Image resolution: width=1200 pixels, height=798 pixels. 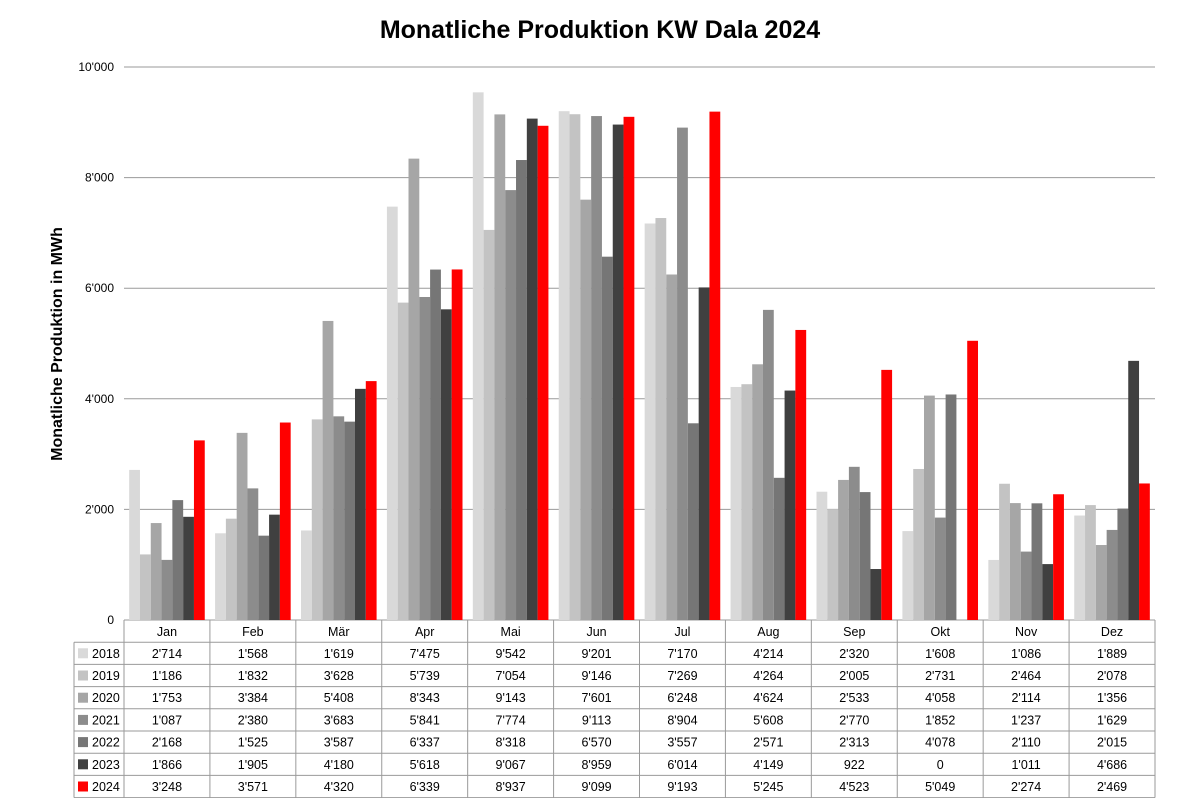 What do you see at coordinates (682, 720) in the screenshot?
I see `table-cell-value: 8'904` at bounding box center [682, 720].